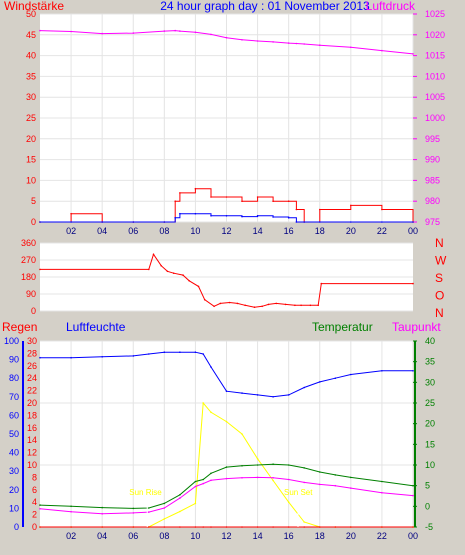 The image size is (465, 555). Describe the element at coordinates (435, 97) in the screenshot. I see `y-right-tick-label: 1005` at that location.